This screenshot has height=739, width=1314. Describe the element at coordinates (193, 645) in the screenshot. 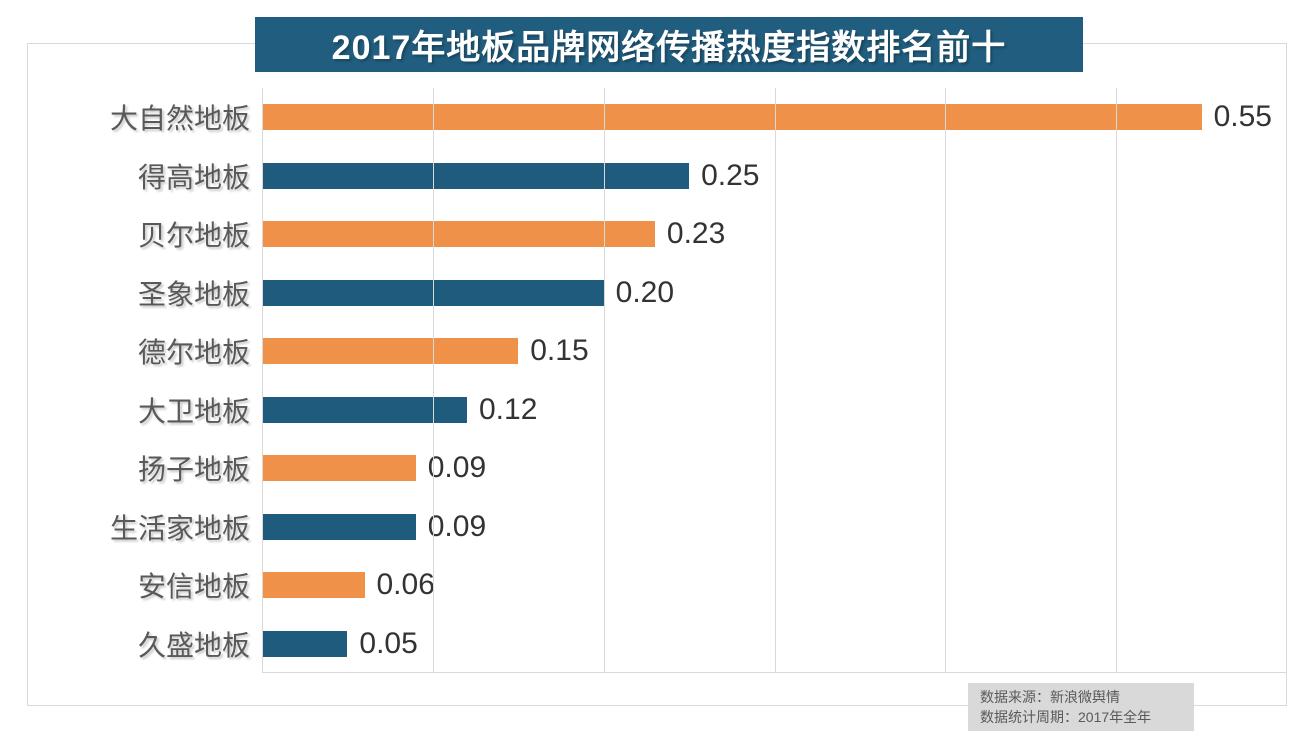

I see `category-label: 久盛地板` at that location.